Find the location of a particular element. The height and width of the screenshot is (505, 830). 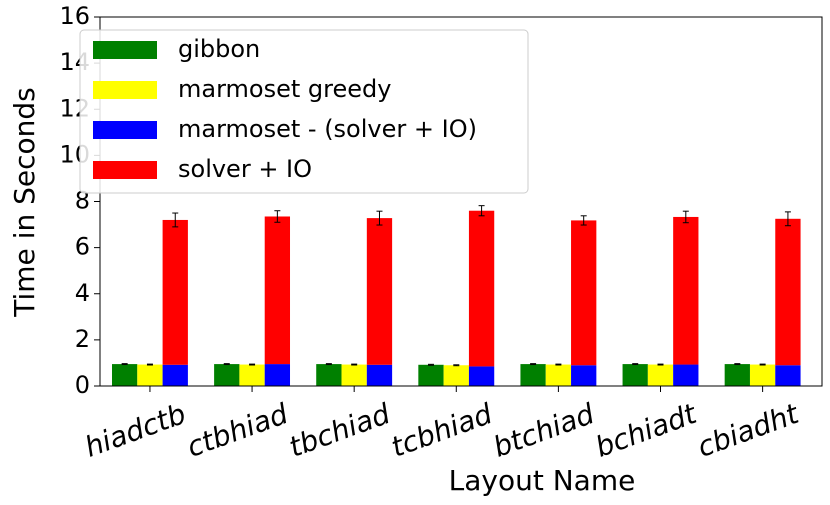

x-tick-label: tbchiad is located at coordinates (340, 430).